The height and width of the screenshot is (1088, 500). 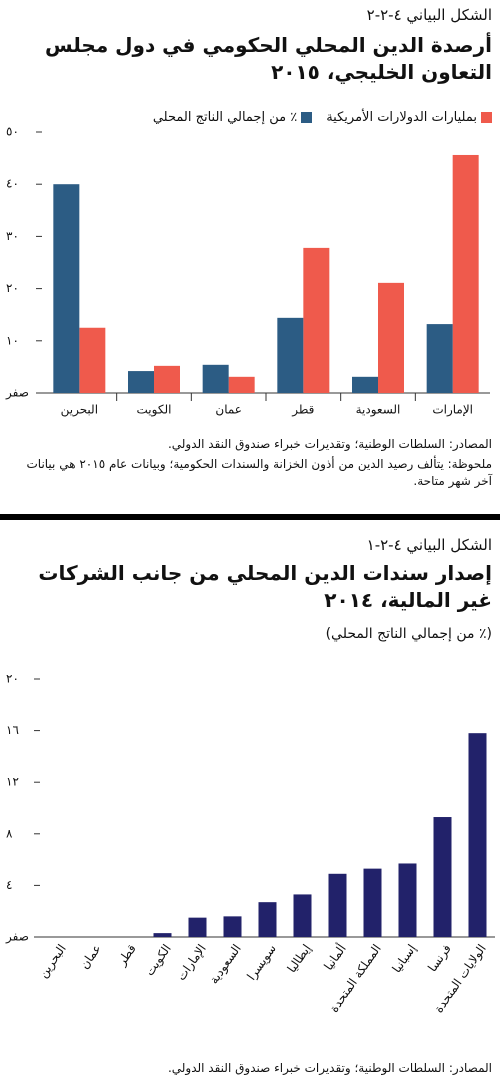 What do you see at coordinates (12, 730) in the screenshot?
I see `y-tick-label: ١٦` at bounding box center [12, 730].